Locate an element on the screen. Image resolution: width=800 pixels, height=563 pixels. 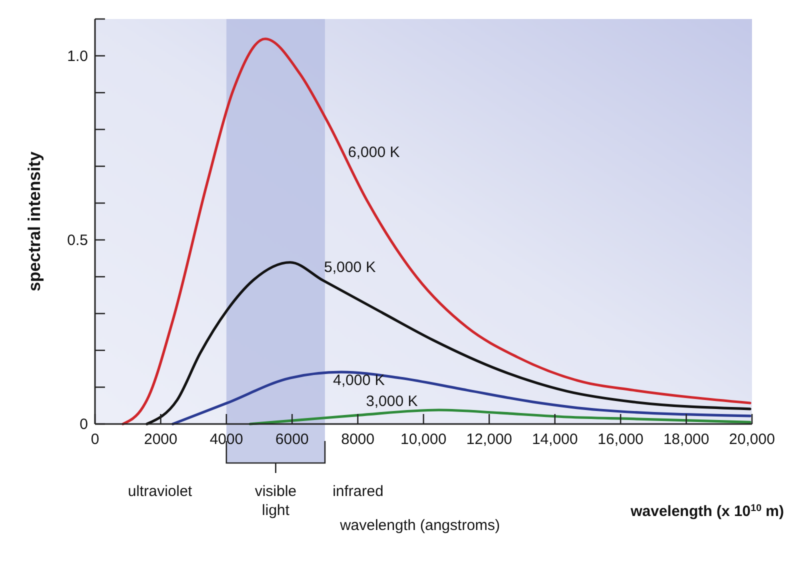
text: ultraviolet is located at coordinates (160, 491).